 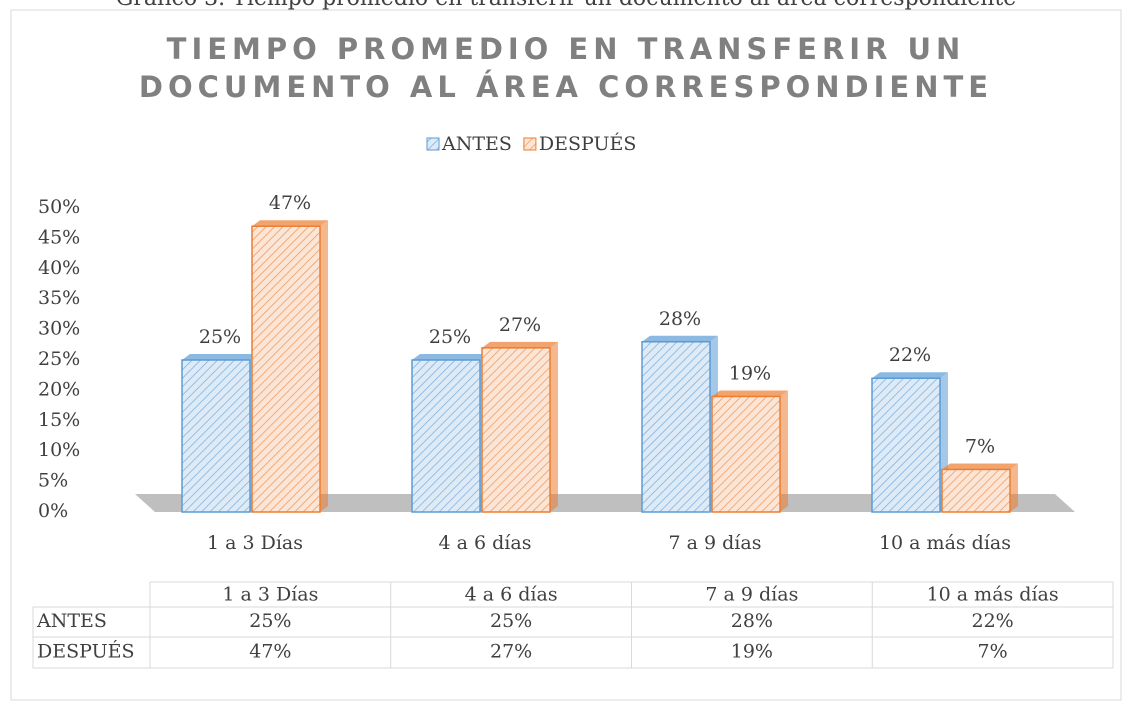 What do you see at coordinates (59, 420) in the screenshot?
I see `y-tick-label: 15%` at bounding box center [59, 420].